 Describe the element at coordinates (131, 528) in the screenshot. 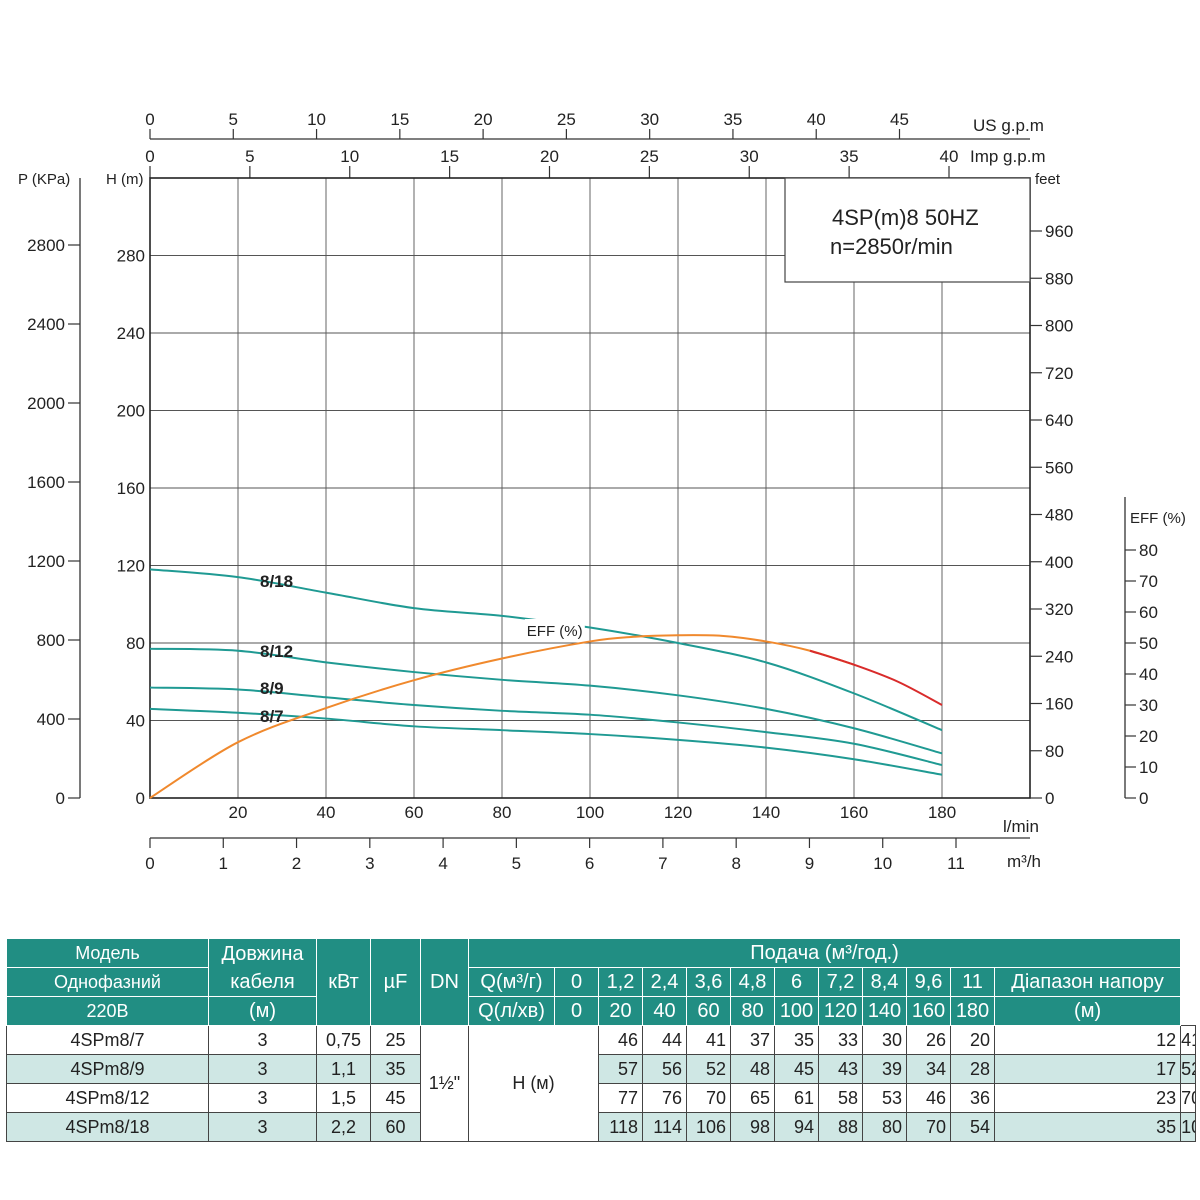

I see `head-ticks: 0 40 80 120 160 200 240 280` at that location.